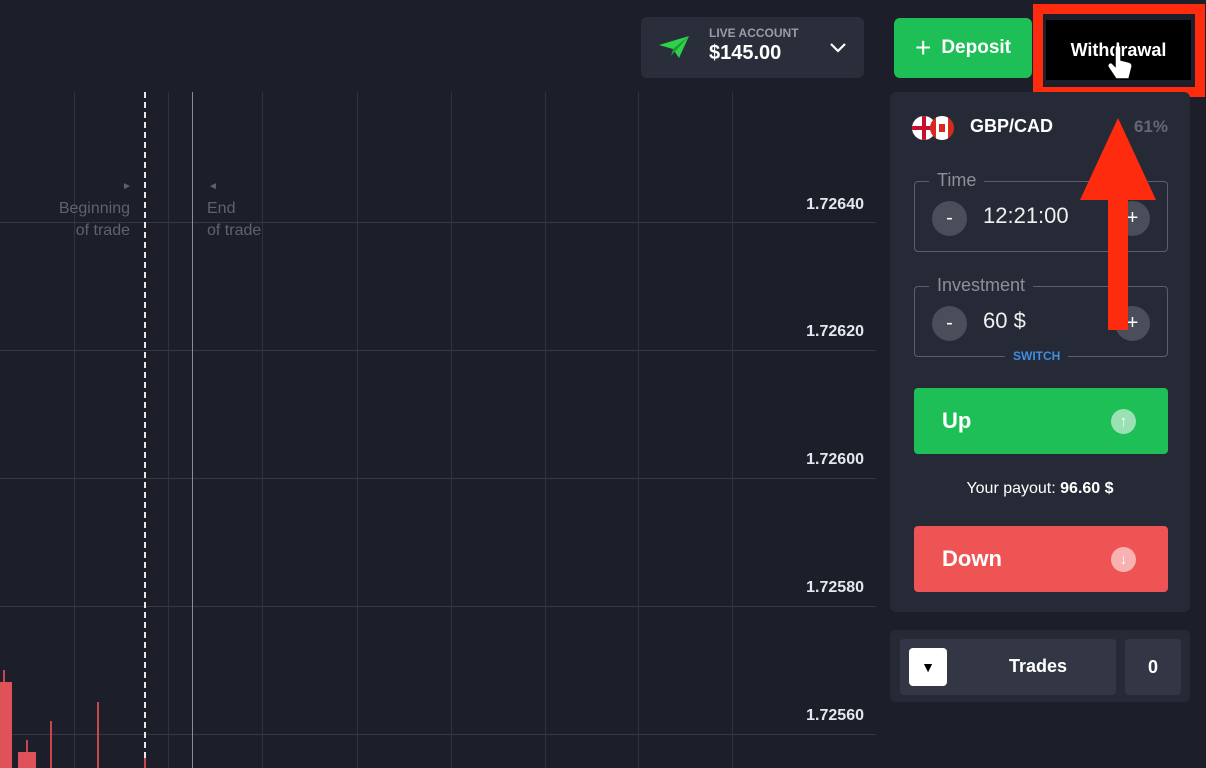 This screenshot has height=768, width=1206. What do you see at coordinates (1041, 559) in the screenshot?
I see `down-button: Down ↓` at bounding box center [1041, 559].